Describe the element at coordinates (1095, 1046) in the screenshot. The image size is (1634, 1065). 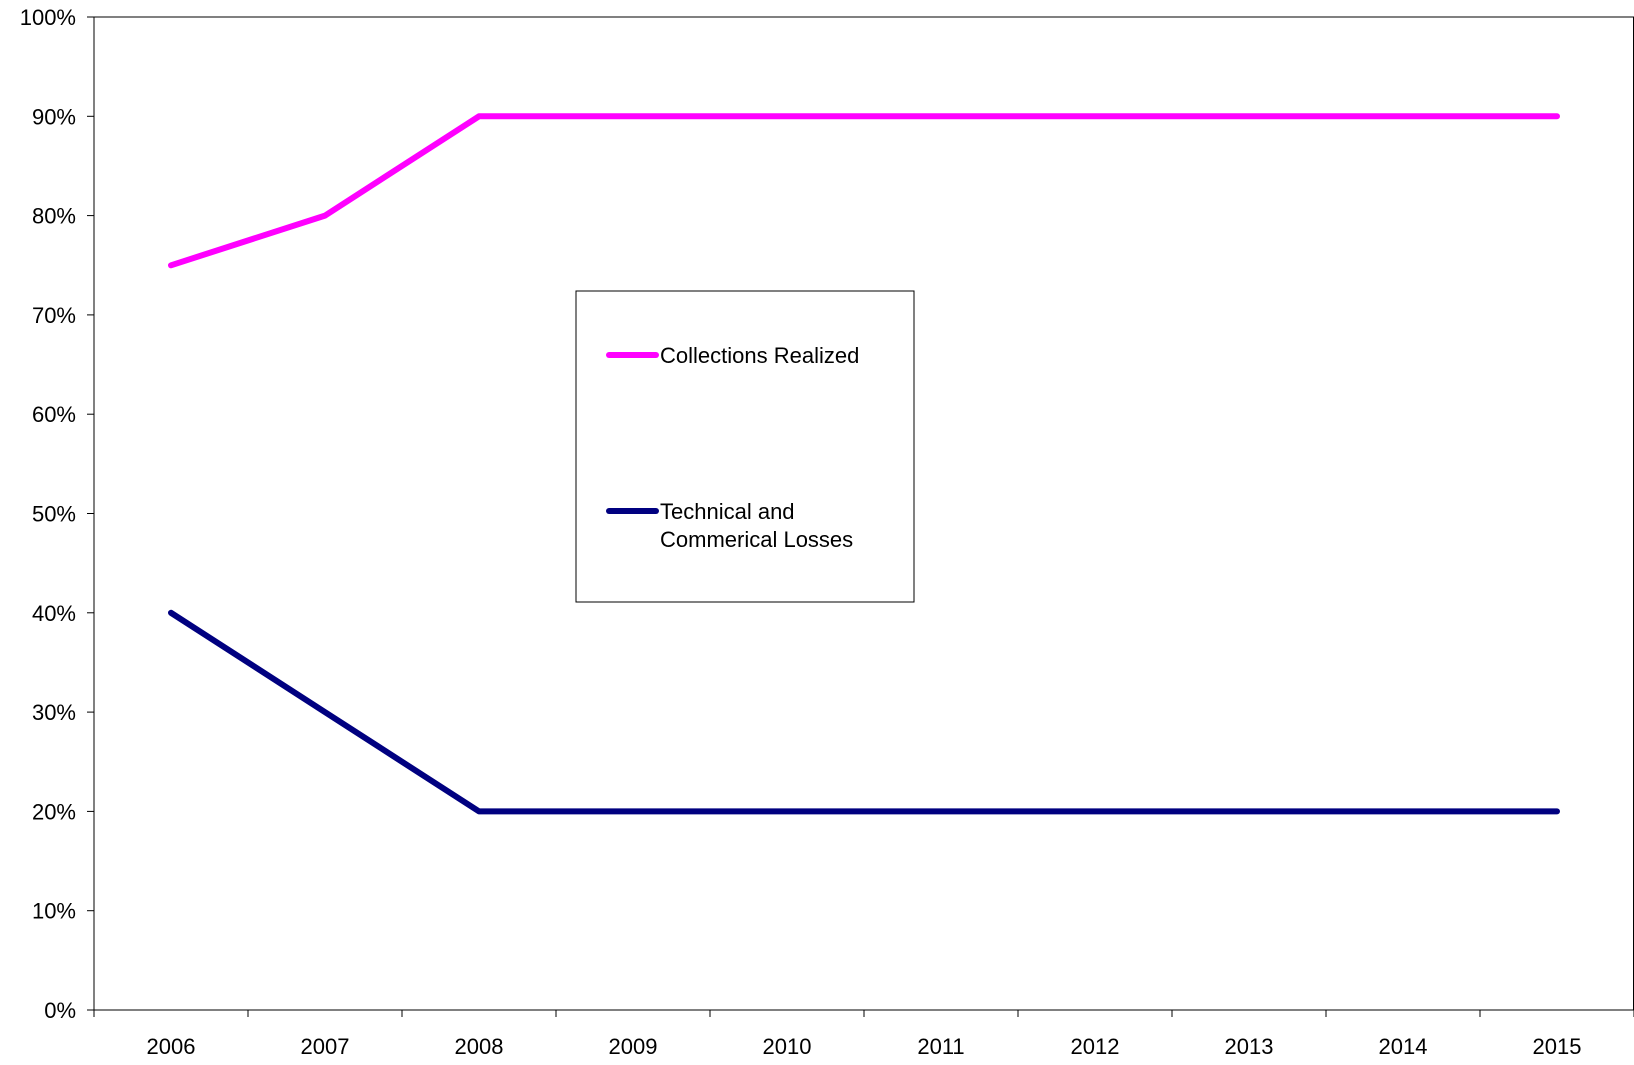
I see `x-tick-label: 2012` at that location.